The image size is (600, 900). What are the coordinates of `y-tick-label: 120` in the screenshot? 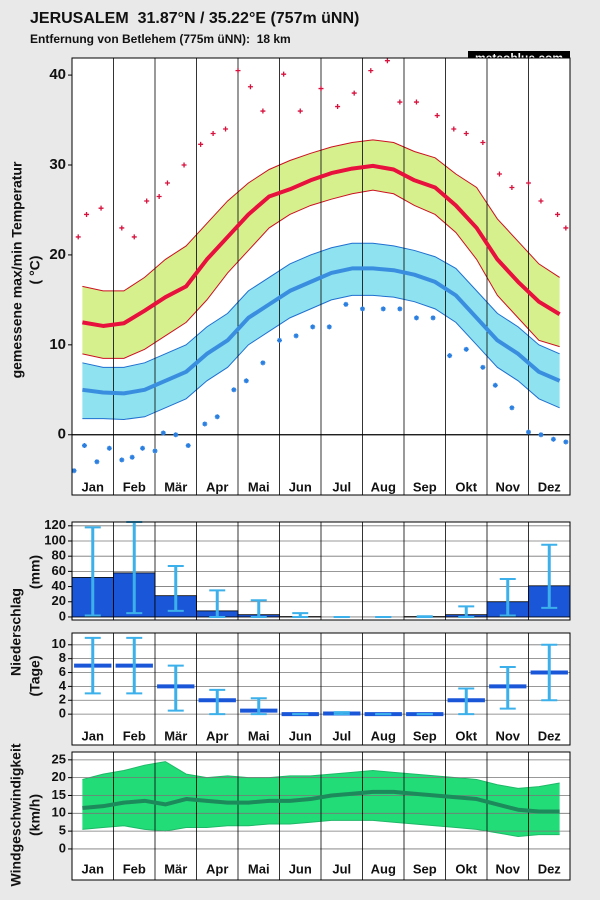 It's located at (55, 524).